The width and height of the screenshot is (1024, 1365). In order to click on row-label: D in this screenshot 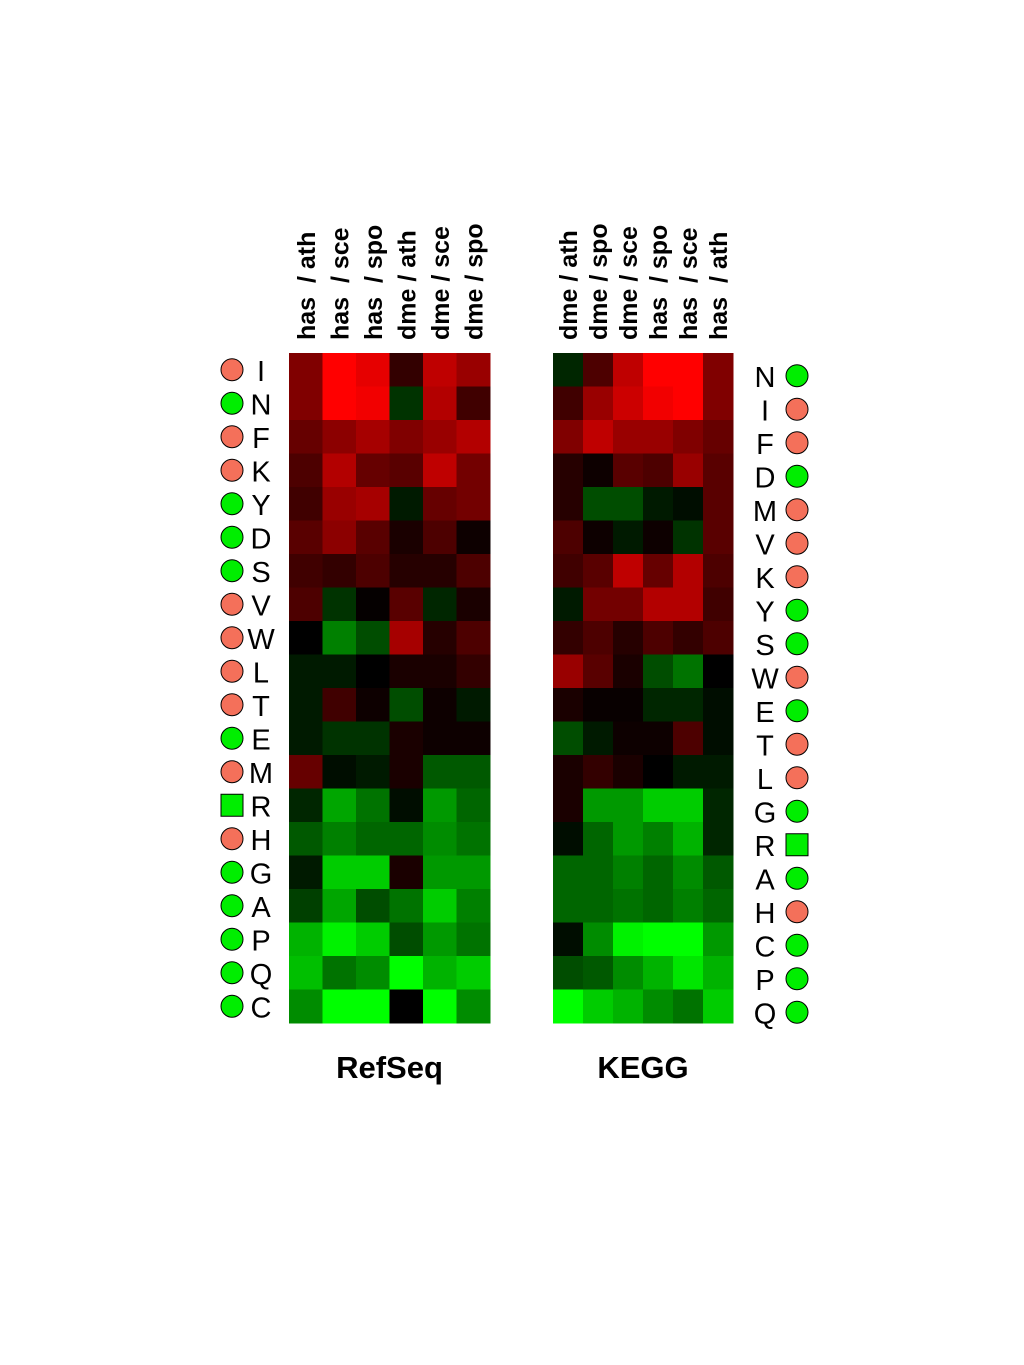, I will do `click(765, 478)`.